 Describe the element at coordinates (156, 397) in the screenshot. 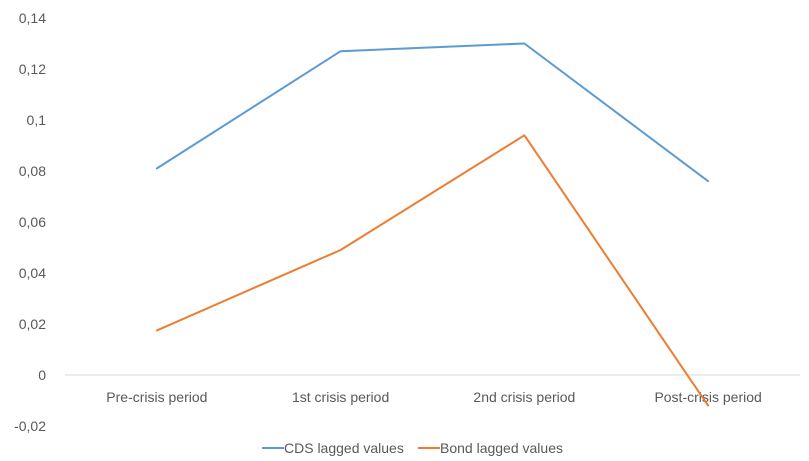

I see `x-tick-label: Pre-crisis period` at that location.